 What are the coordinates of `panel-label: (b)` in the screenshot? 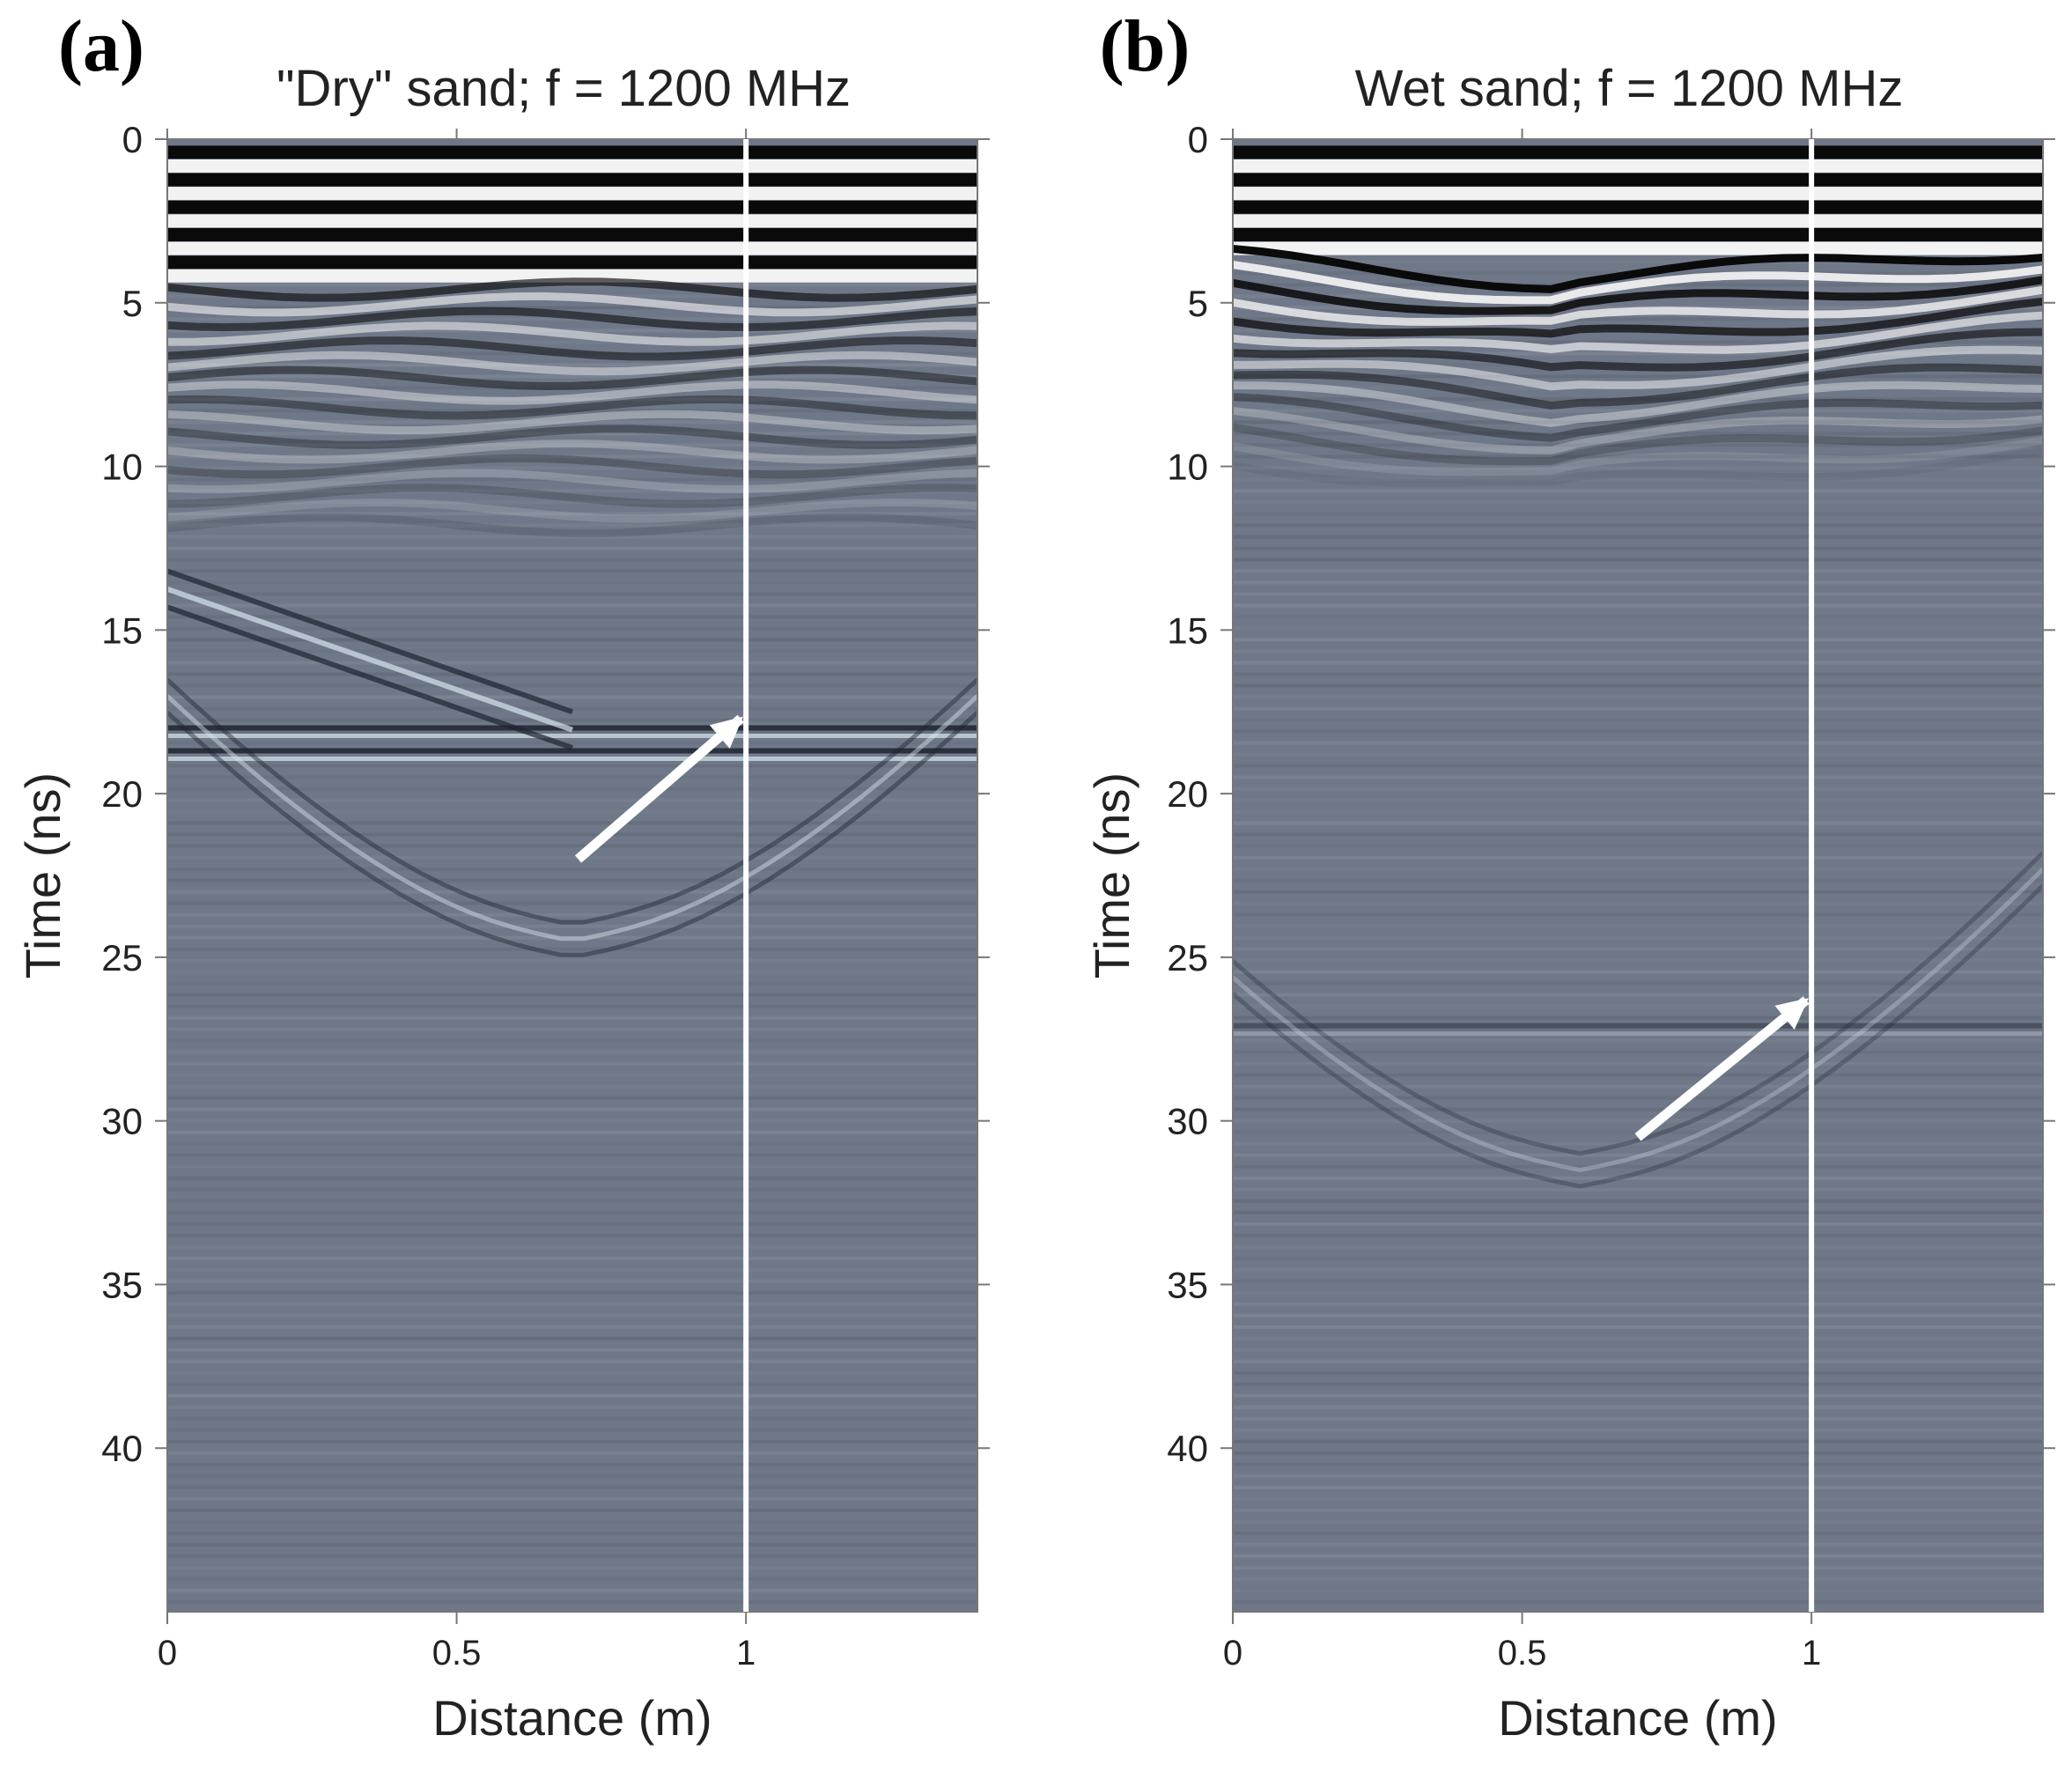 It's located at (1146, 46).